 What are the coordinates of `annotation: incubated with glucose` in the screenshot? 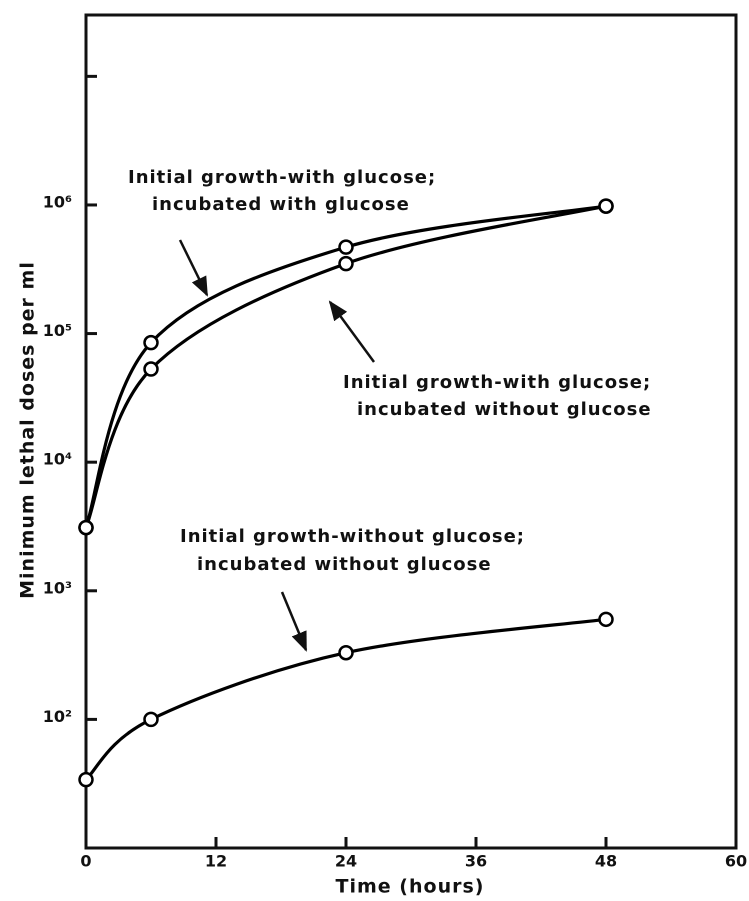 It's located at (281, 204).